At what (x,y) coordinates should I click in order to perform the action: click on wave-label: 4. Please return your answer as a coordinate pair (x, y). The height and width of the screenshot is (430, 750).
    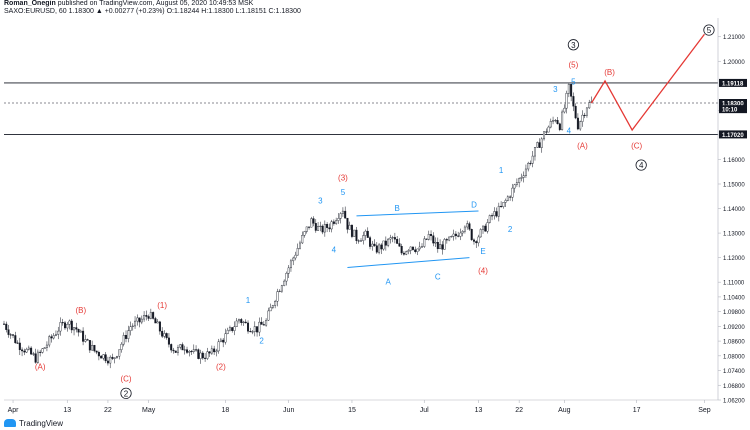
    Looking at the image, I should click on (641, 165).